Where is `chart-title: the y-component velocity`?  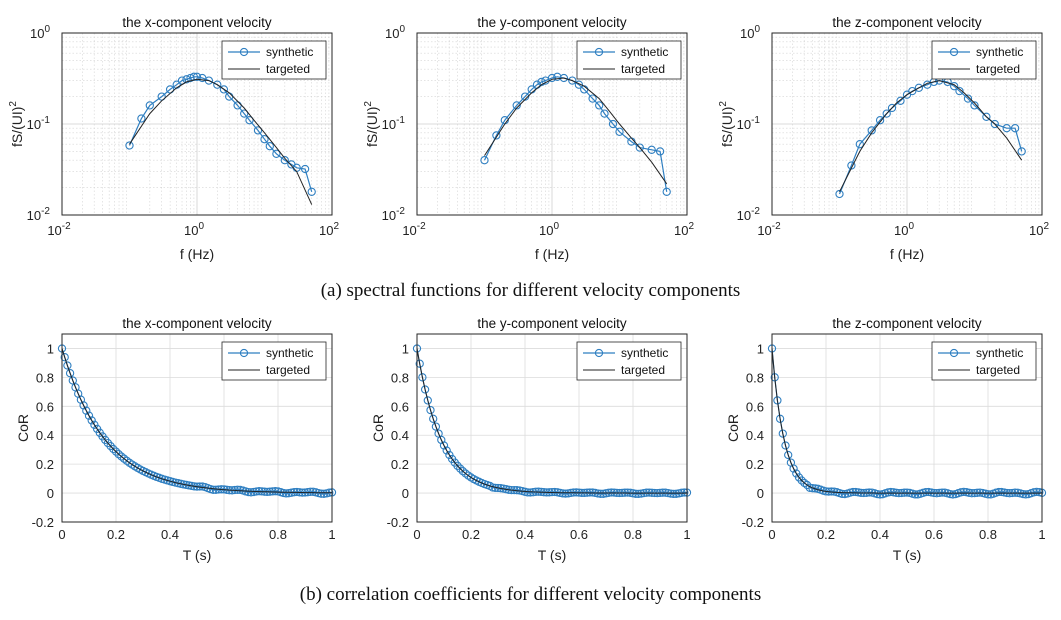
chart-title: the y-component velocity is located at coordinates (552, 22).